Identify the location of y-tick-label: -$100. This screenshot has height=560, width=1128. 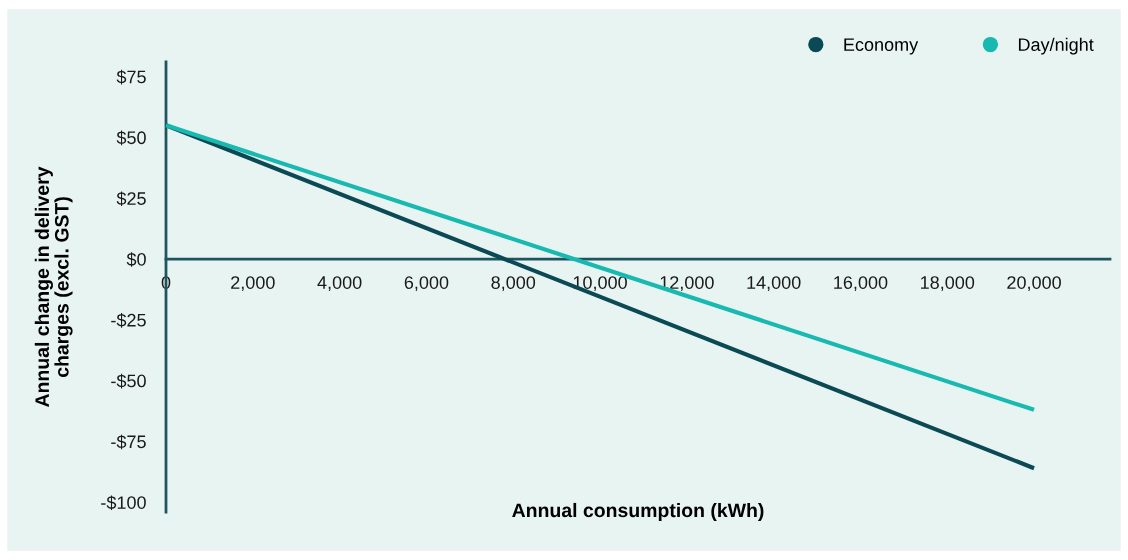
(123, 503).